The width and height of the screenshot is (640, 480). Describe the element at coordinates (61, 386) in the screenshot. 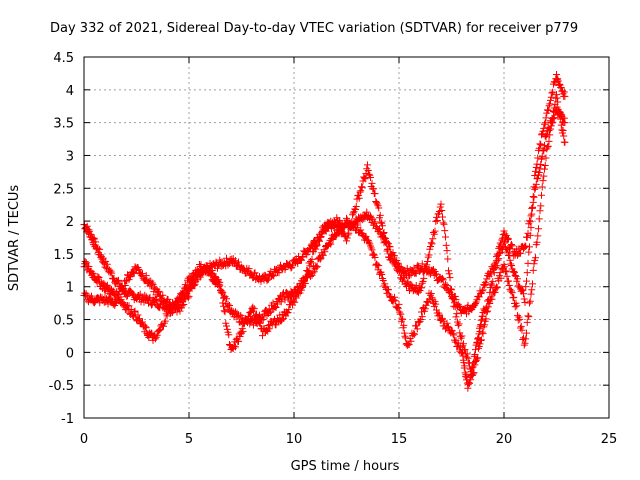

I see `y-tick-label: -0.5` at that location.